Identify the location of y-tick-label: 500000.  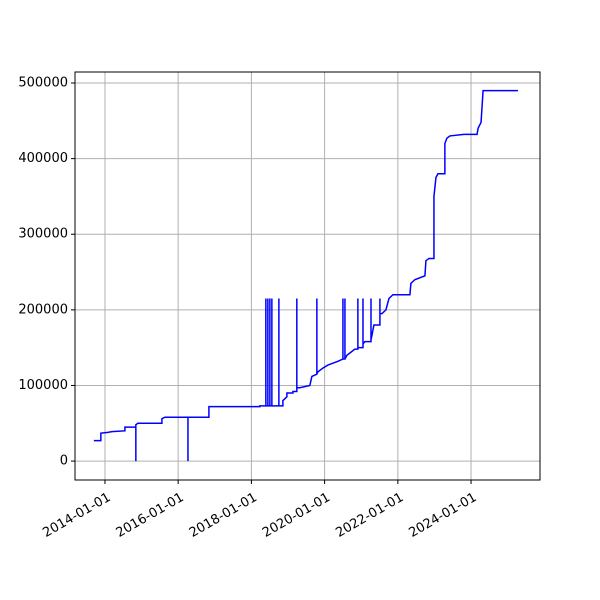
(43, 83).